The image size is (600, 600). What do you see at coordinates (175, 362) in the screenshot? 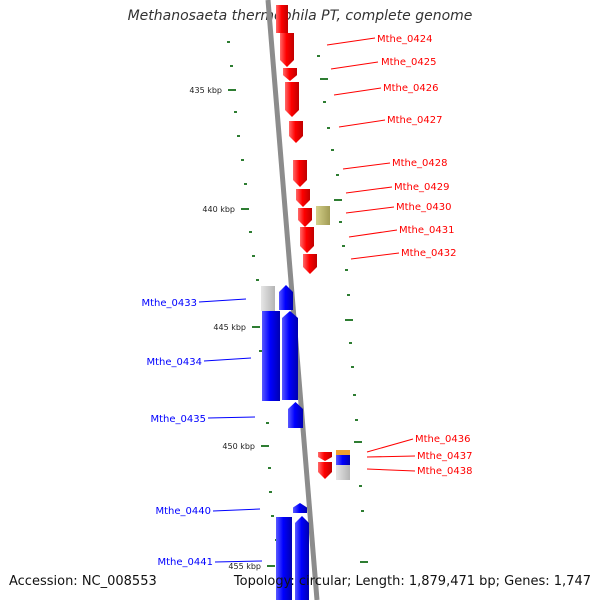
I see `gene-label-mthe-0434: Mthe_0434` at bounding box center [175, 362].